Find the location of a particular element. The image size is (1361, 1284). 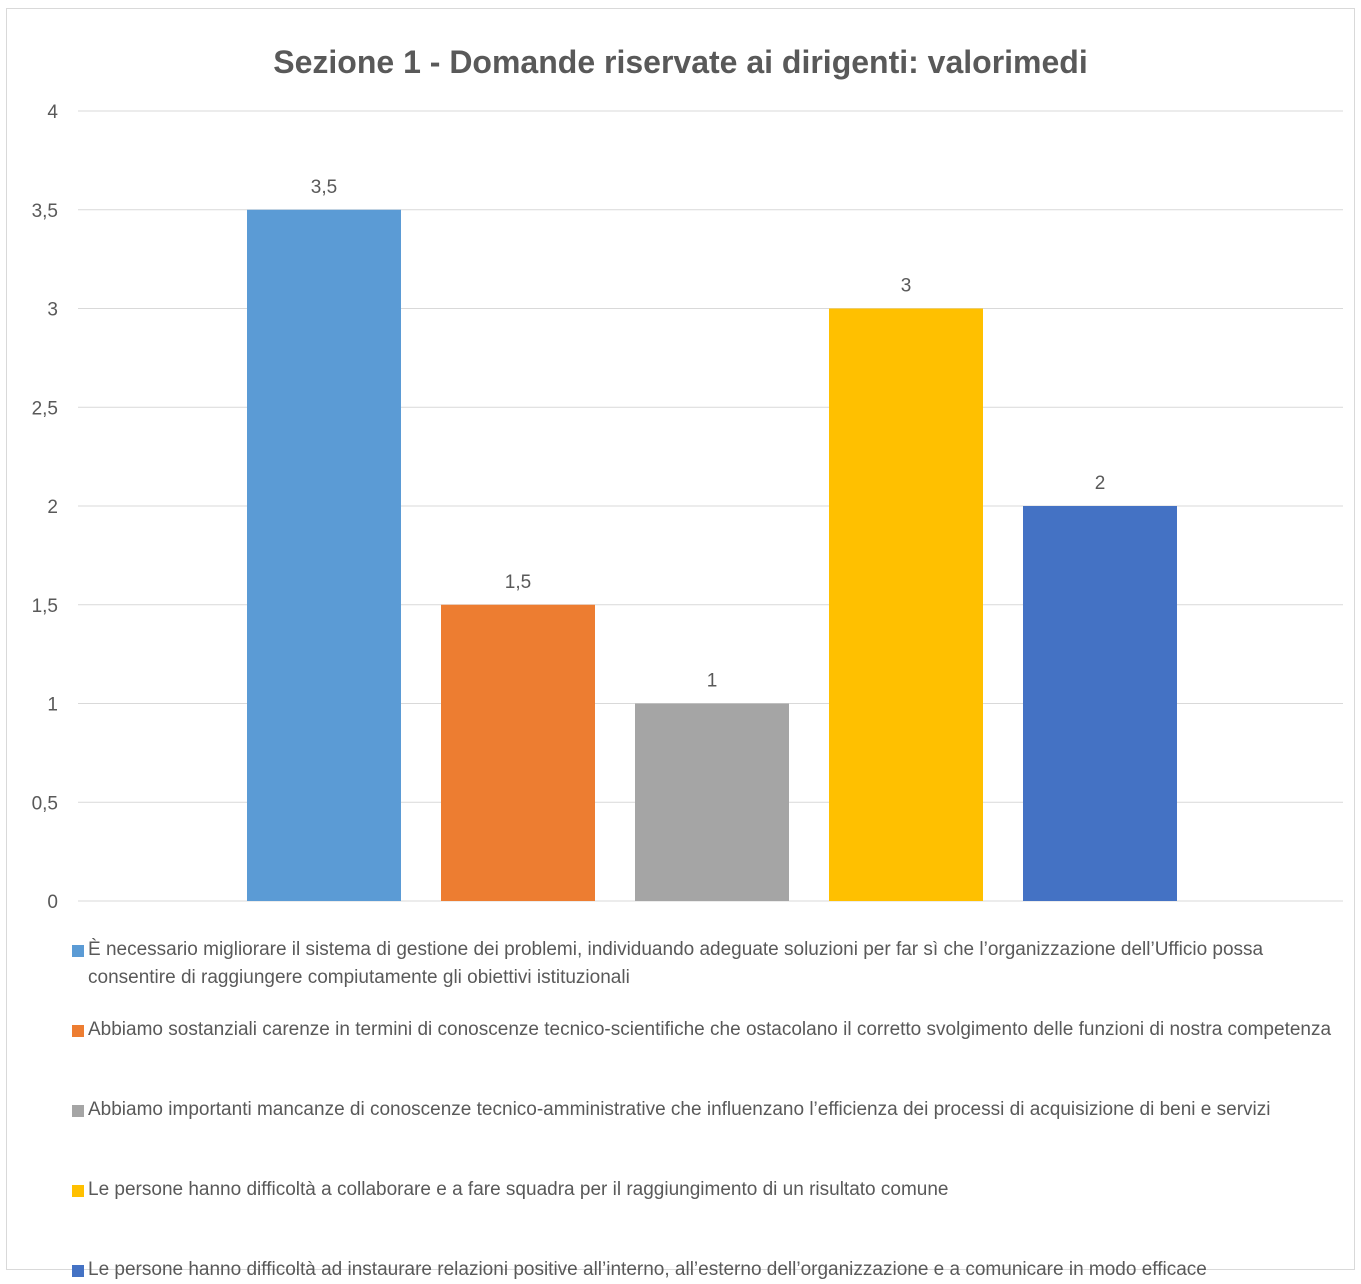

data-label: 2 is located at coordinates (1100, 483).